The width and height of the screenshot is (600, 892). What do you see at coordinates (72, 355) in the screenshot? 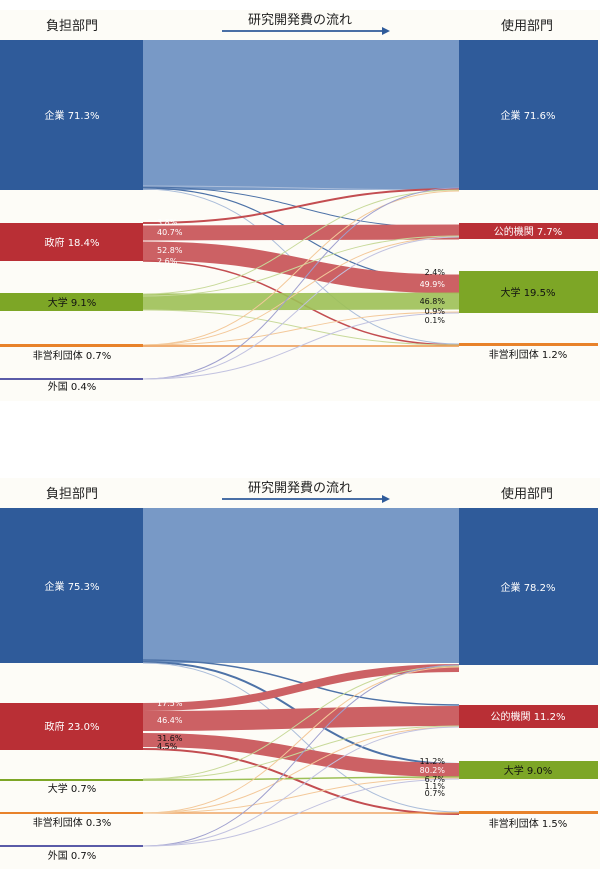
I see `source-label-nonprofit: 非営利団体 0.7%` at bounding box center [72, 355].